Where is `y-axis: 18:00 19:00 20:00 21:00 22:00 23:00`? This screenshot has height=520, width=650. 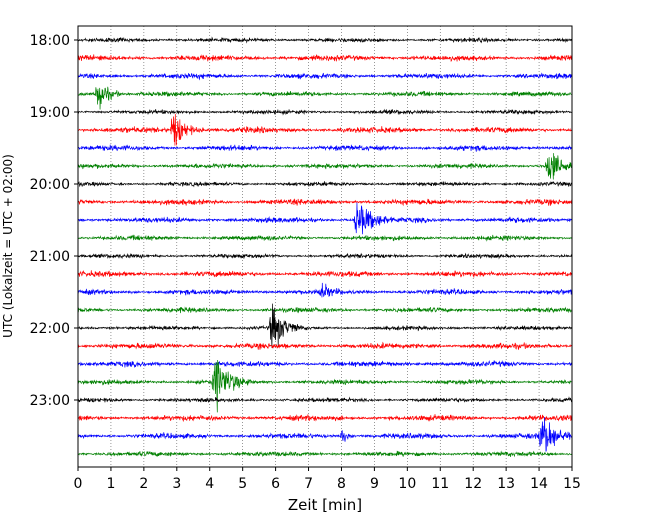 y-axis: 18:00 19:00 20:00 21:00 22:00 23:00 is located at coordinates (54, 221).